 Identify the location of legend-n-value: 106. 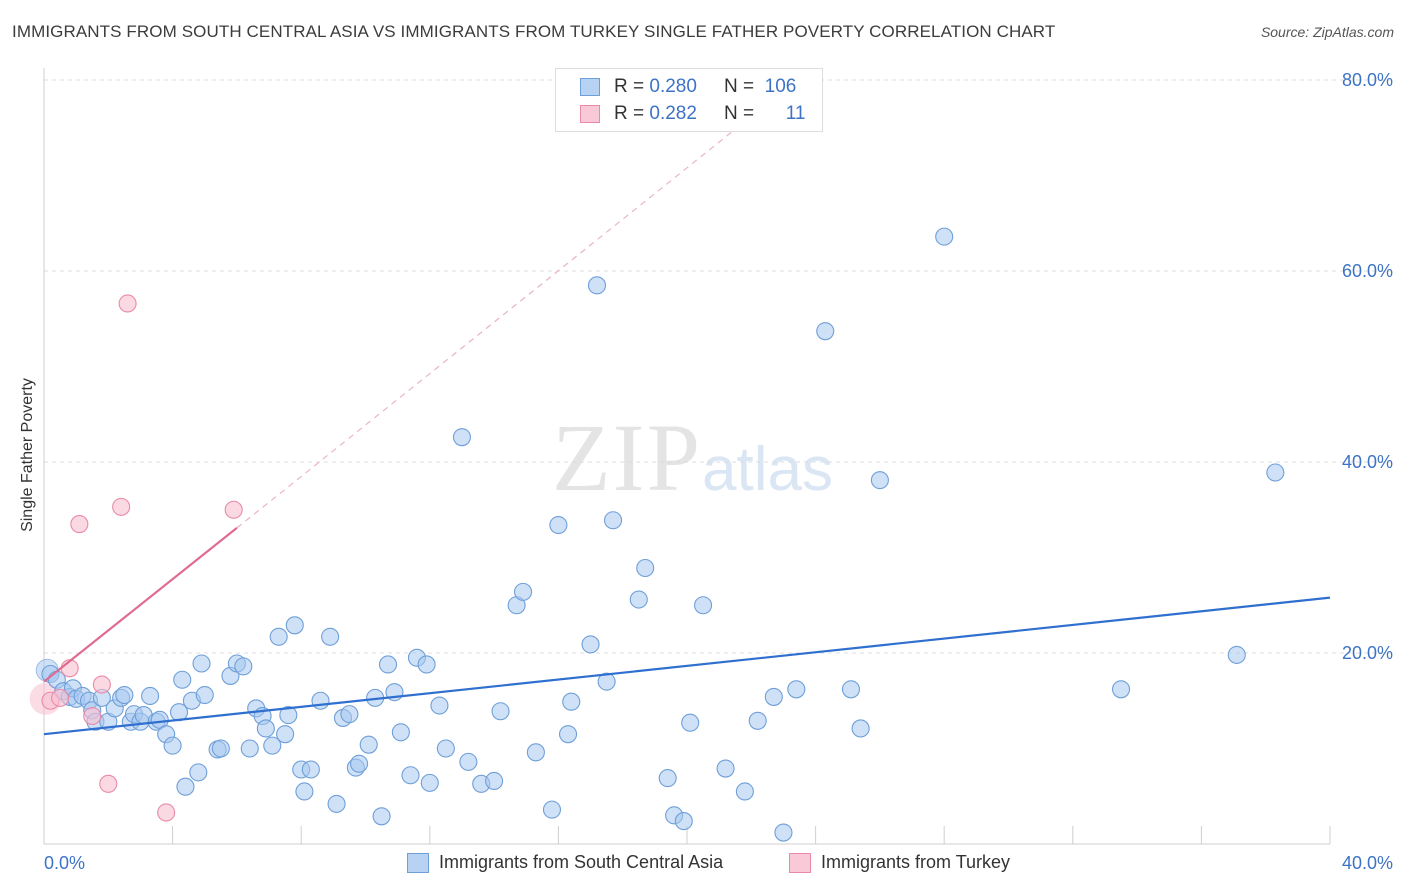
(780, 86).